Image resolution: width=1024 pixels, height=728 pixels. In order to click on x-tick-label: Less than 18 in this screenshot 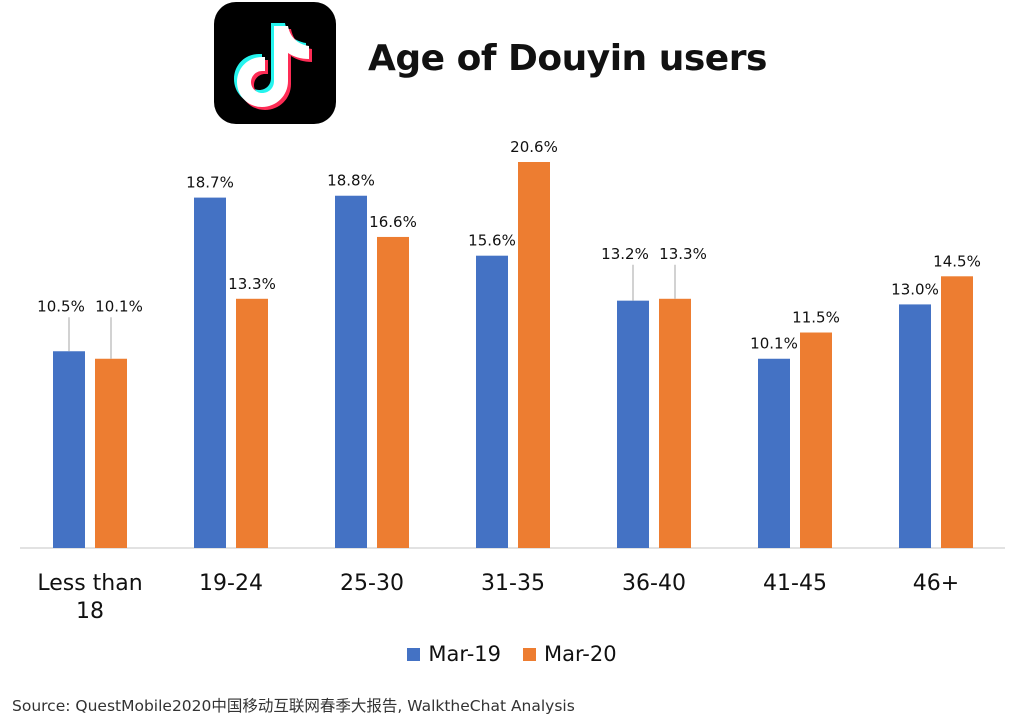, I will do `click(89, 597)`.